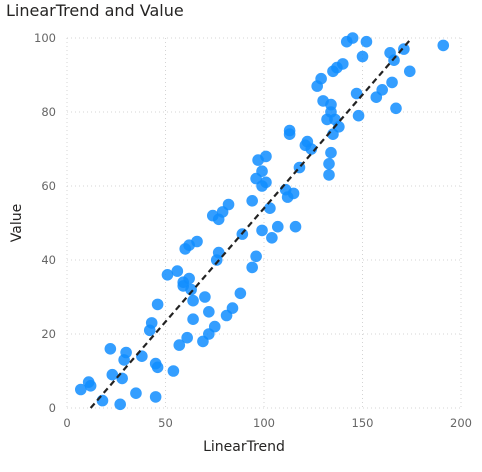  Describe the element at coordinates (48, 186) in the screenshot. I see `y-tick-label: 60` at that location.